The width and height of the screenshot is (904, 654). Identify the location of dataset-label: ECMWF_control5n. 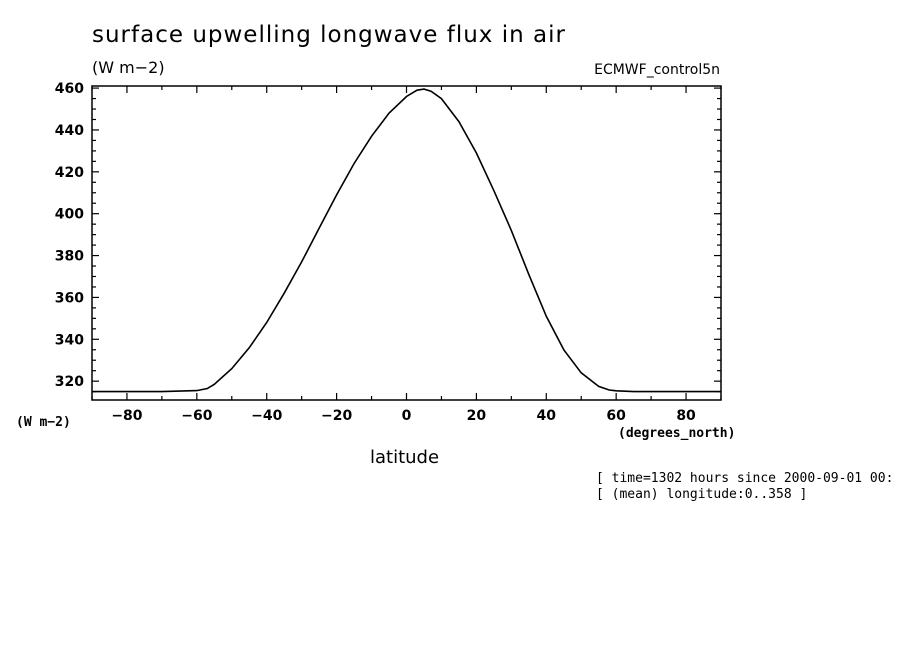
(657, 70).